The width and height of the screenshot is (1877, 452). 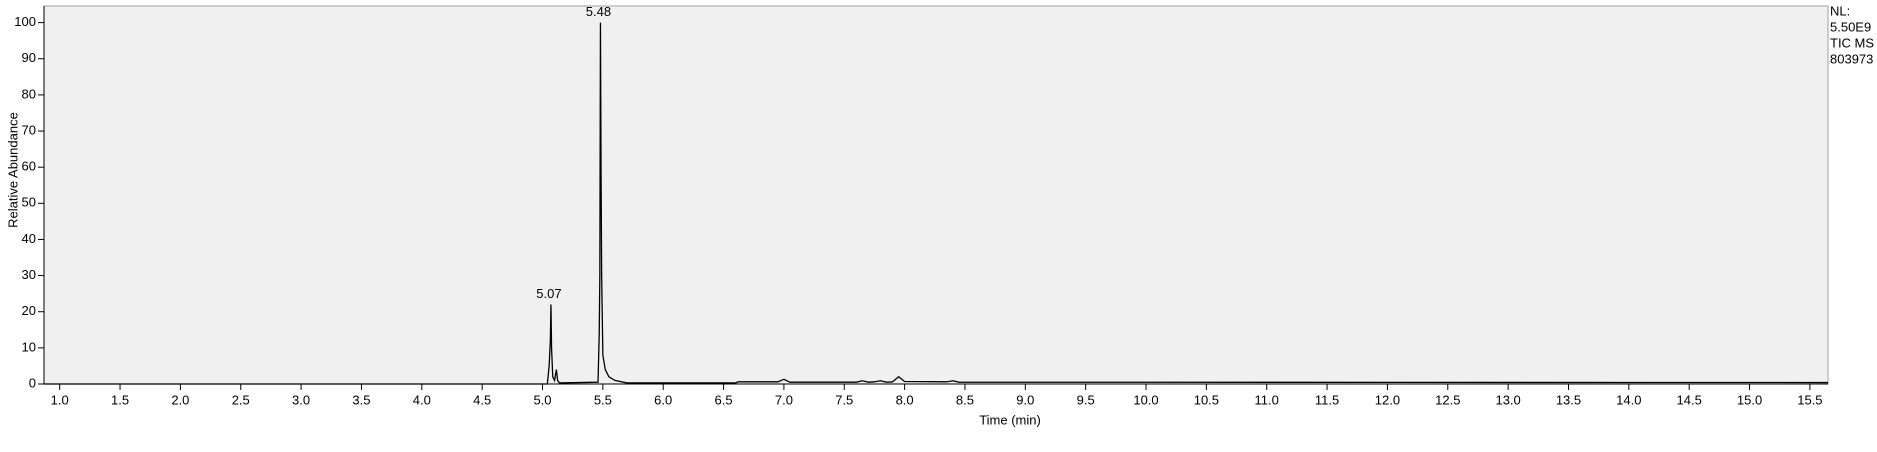 What do you see at coordinates (25, 21) in the screenshot?
I see `y-tick-label: 100` at bounding box center [25, 21].